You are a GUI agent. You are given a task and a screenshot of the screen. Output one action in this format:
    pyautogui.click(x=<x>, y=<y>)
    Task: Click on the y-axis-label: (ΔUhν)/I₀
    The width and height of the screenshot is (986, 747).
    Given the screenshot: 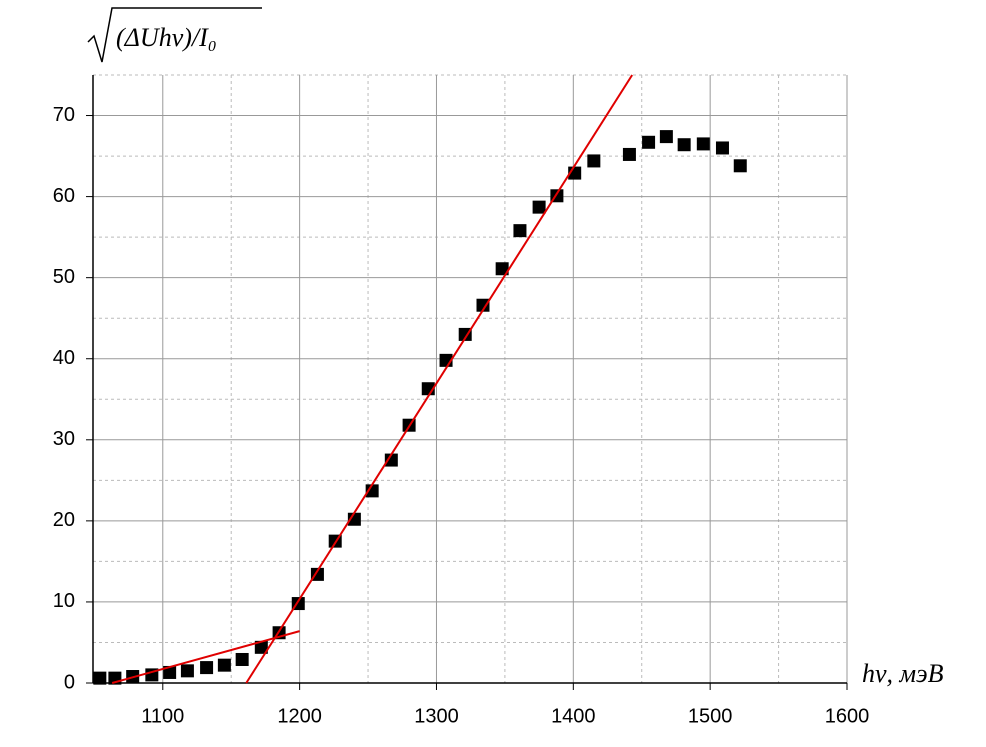 What is the action you would take?
    pyautogui.click(x=166, y=37)
    